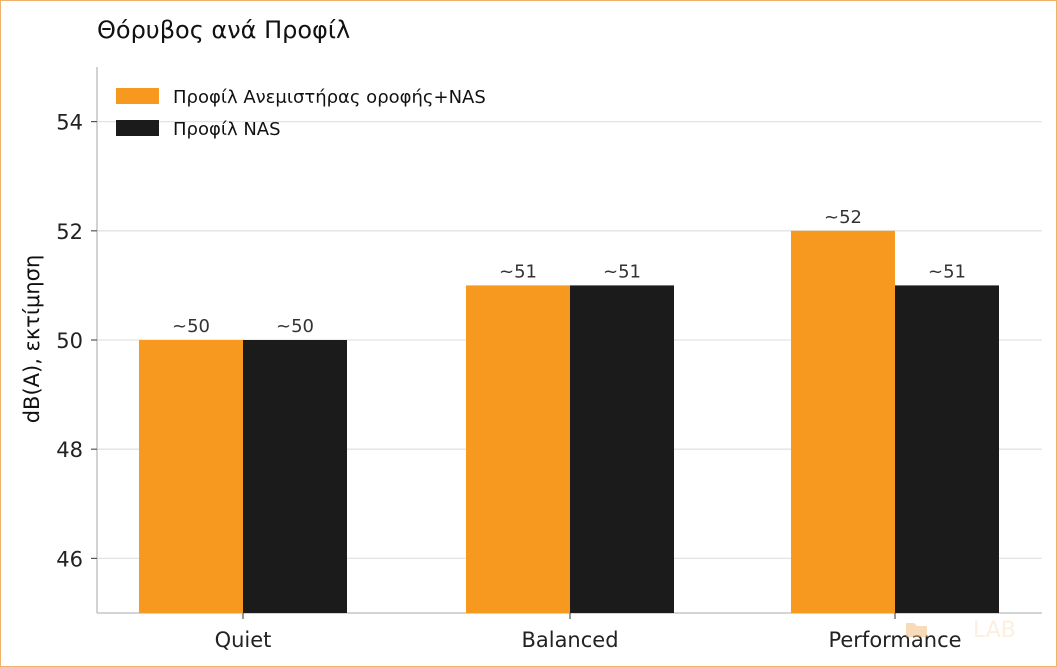 The height and width of the screenshot is (667, 1057). Describe the element at coordinates (69, 341) in the screenshot. I see `y-tick-label: 50` at that location.